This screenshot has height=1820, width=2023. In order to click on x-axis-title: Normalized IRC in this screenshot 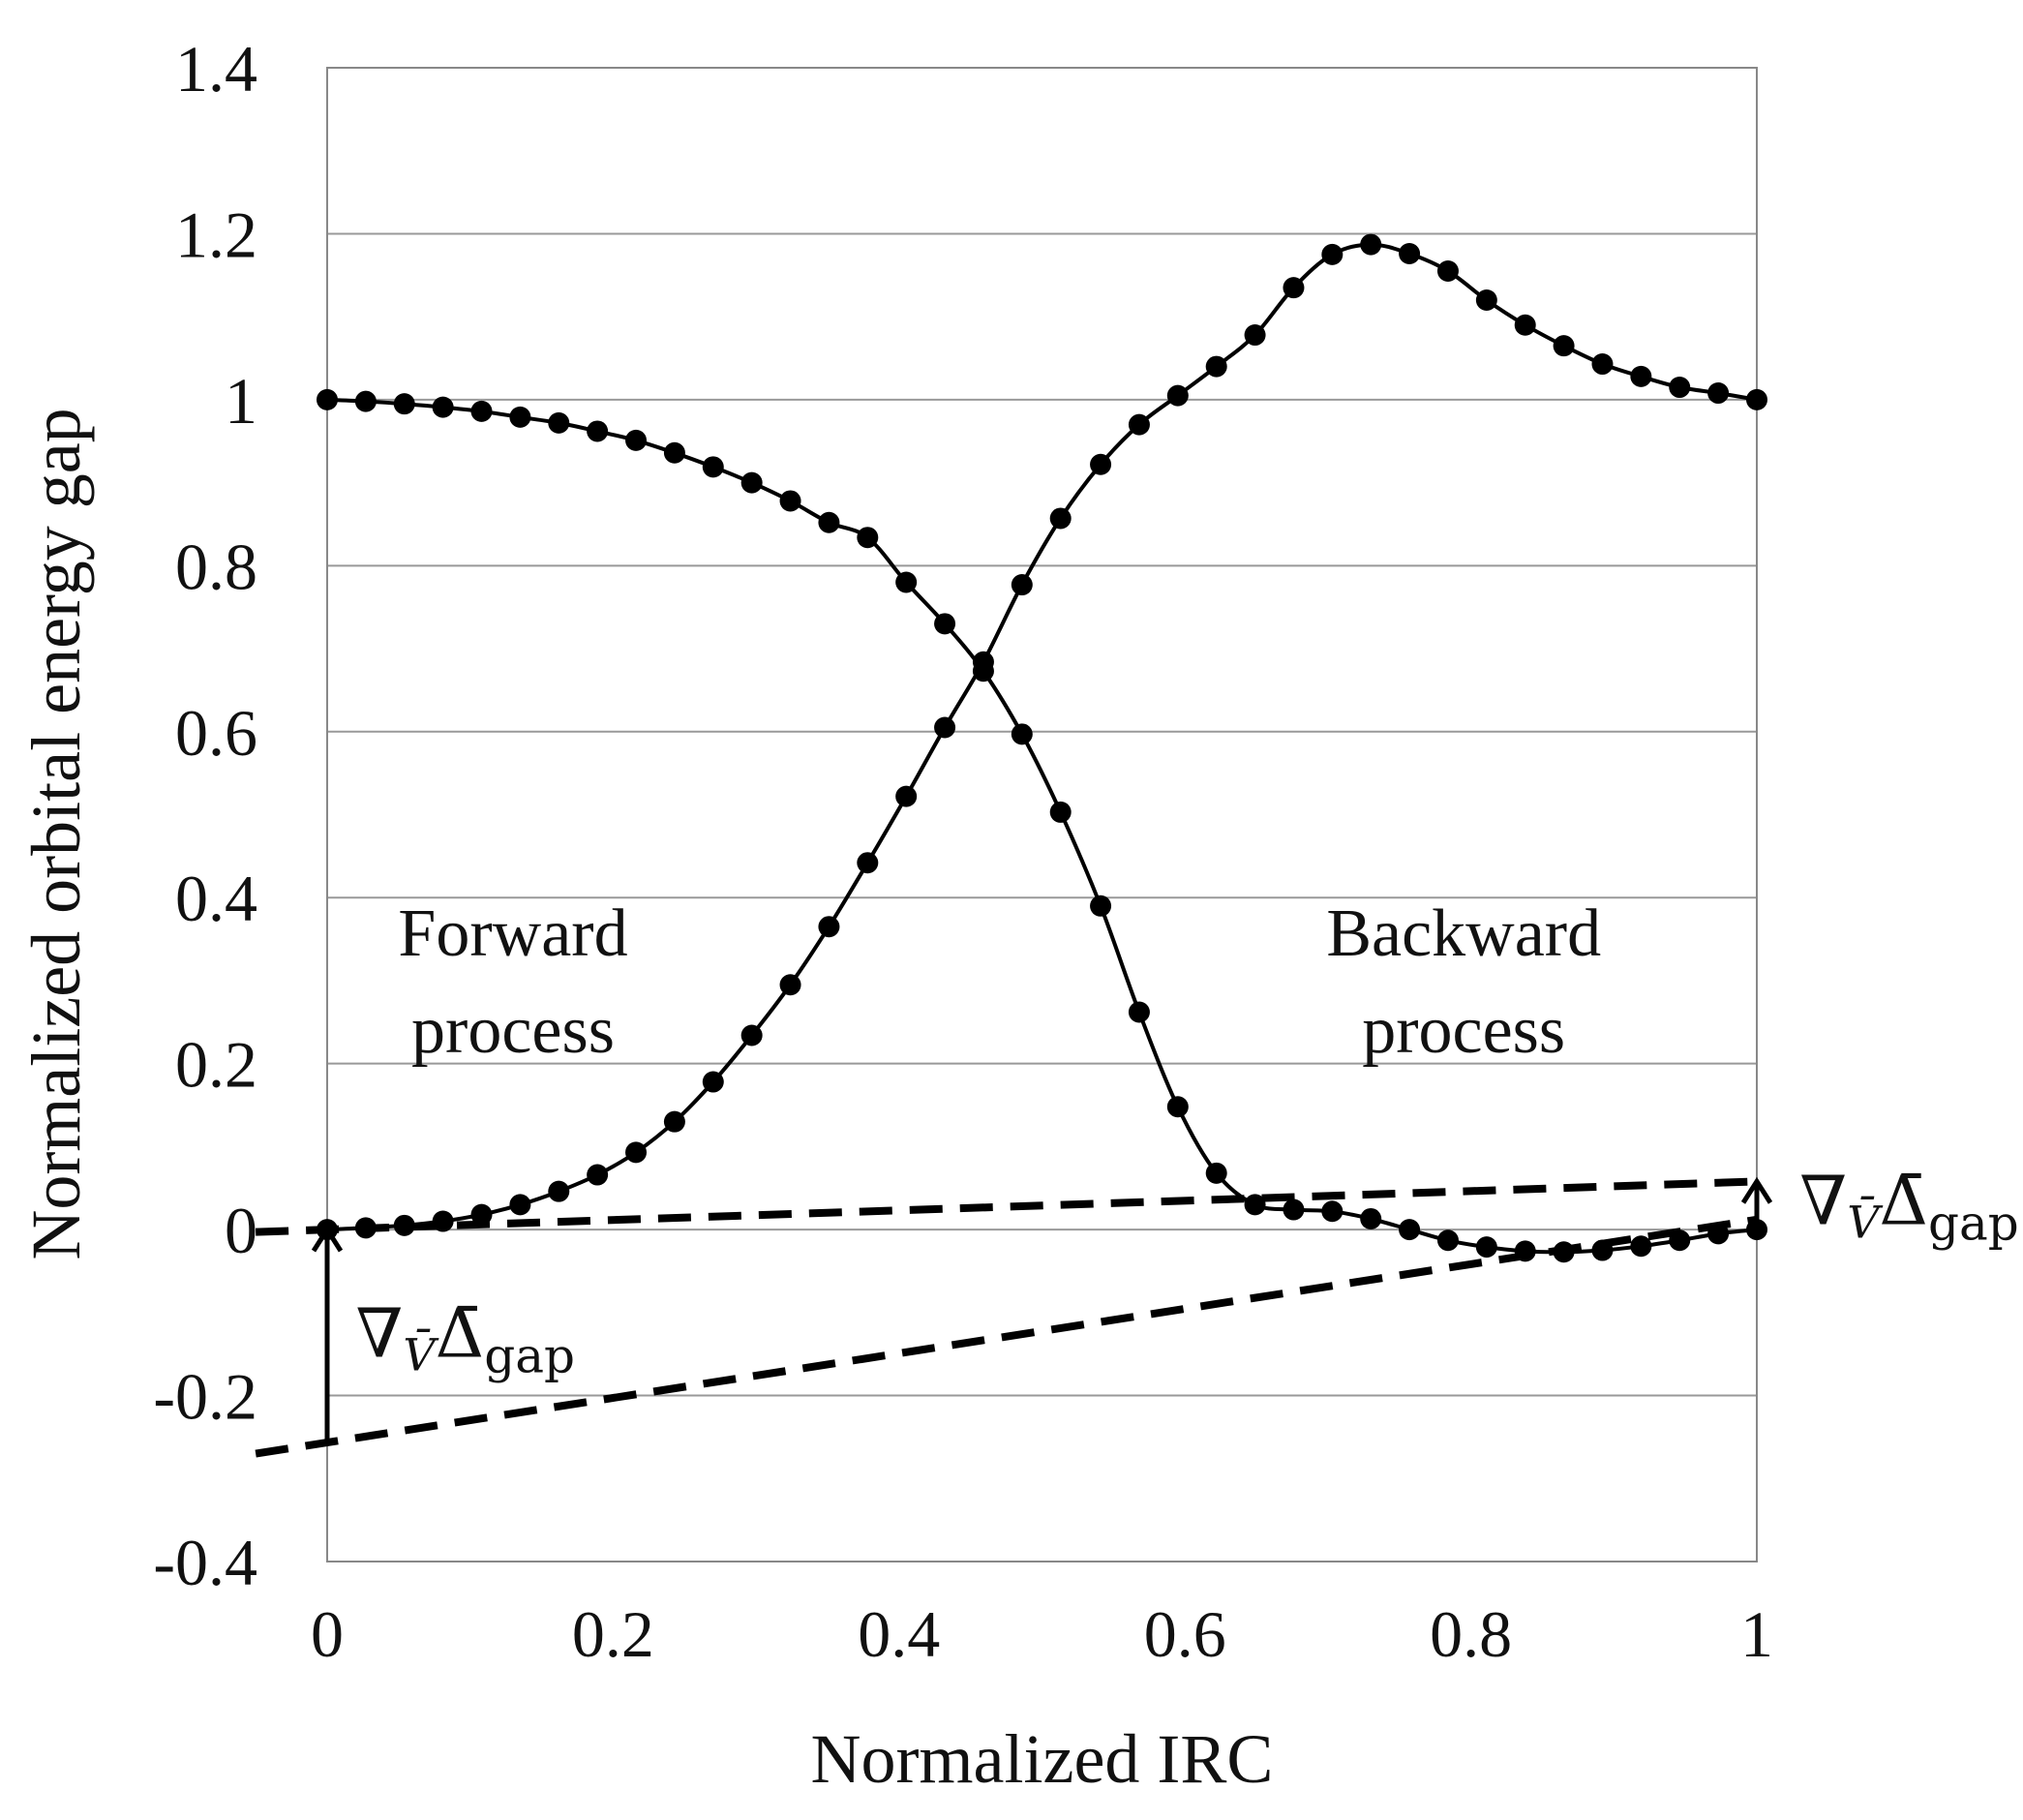, I will do `click(1042, 1759)`.